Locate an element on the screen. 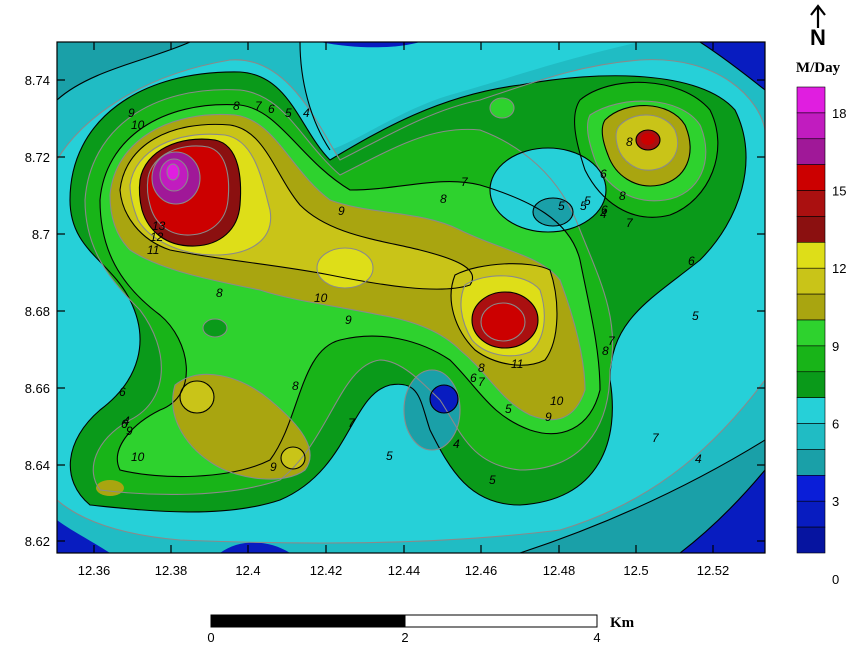 This screenshot has height=651, width=850. y-tick-label: 8.72 is located at coordinates (37, 157).